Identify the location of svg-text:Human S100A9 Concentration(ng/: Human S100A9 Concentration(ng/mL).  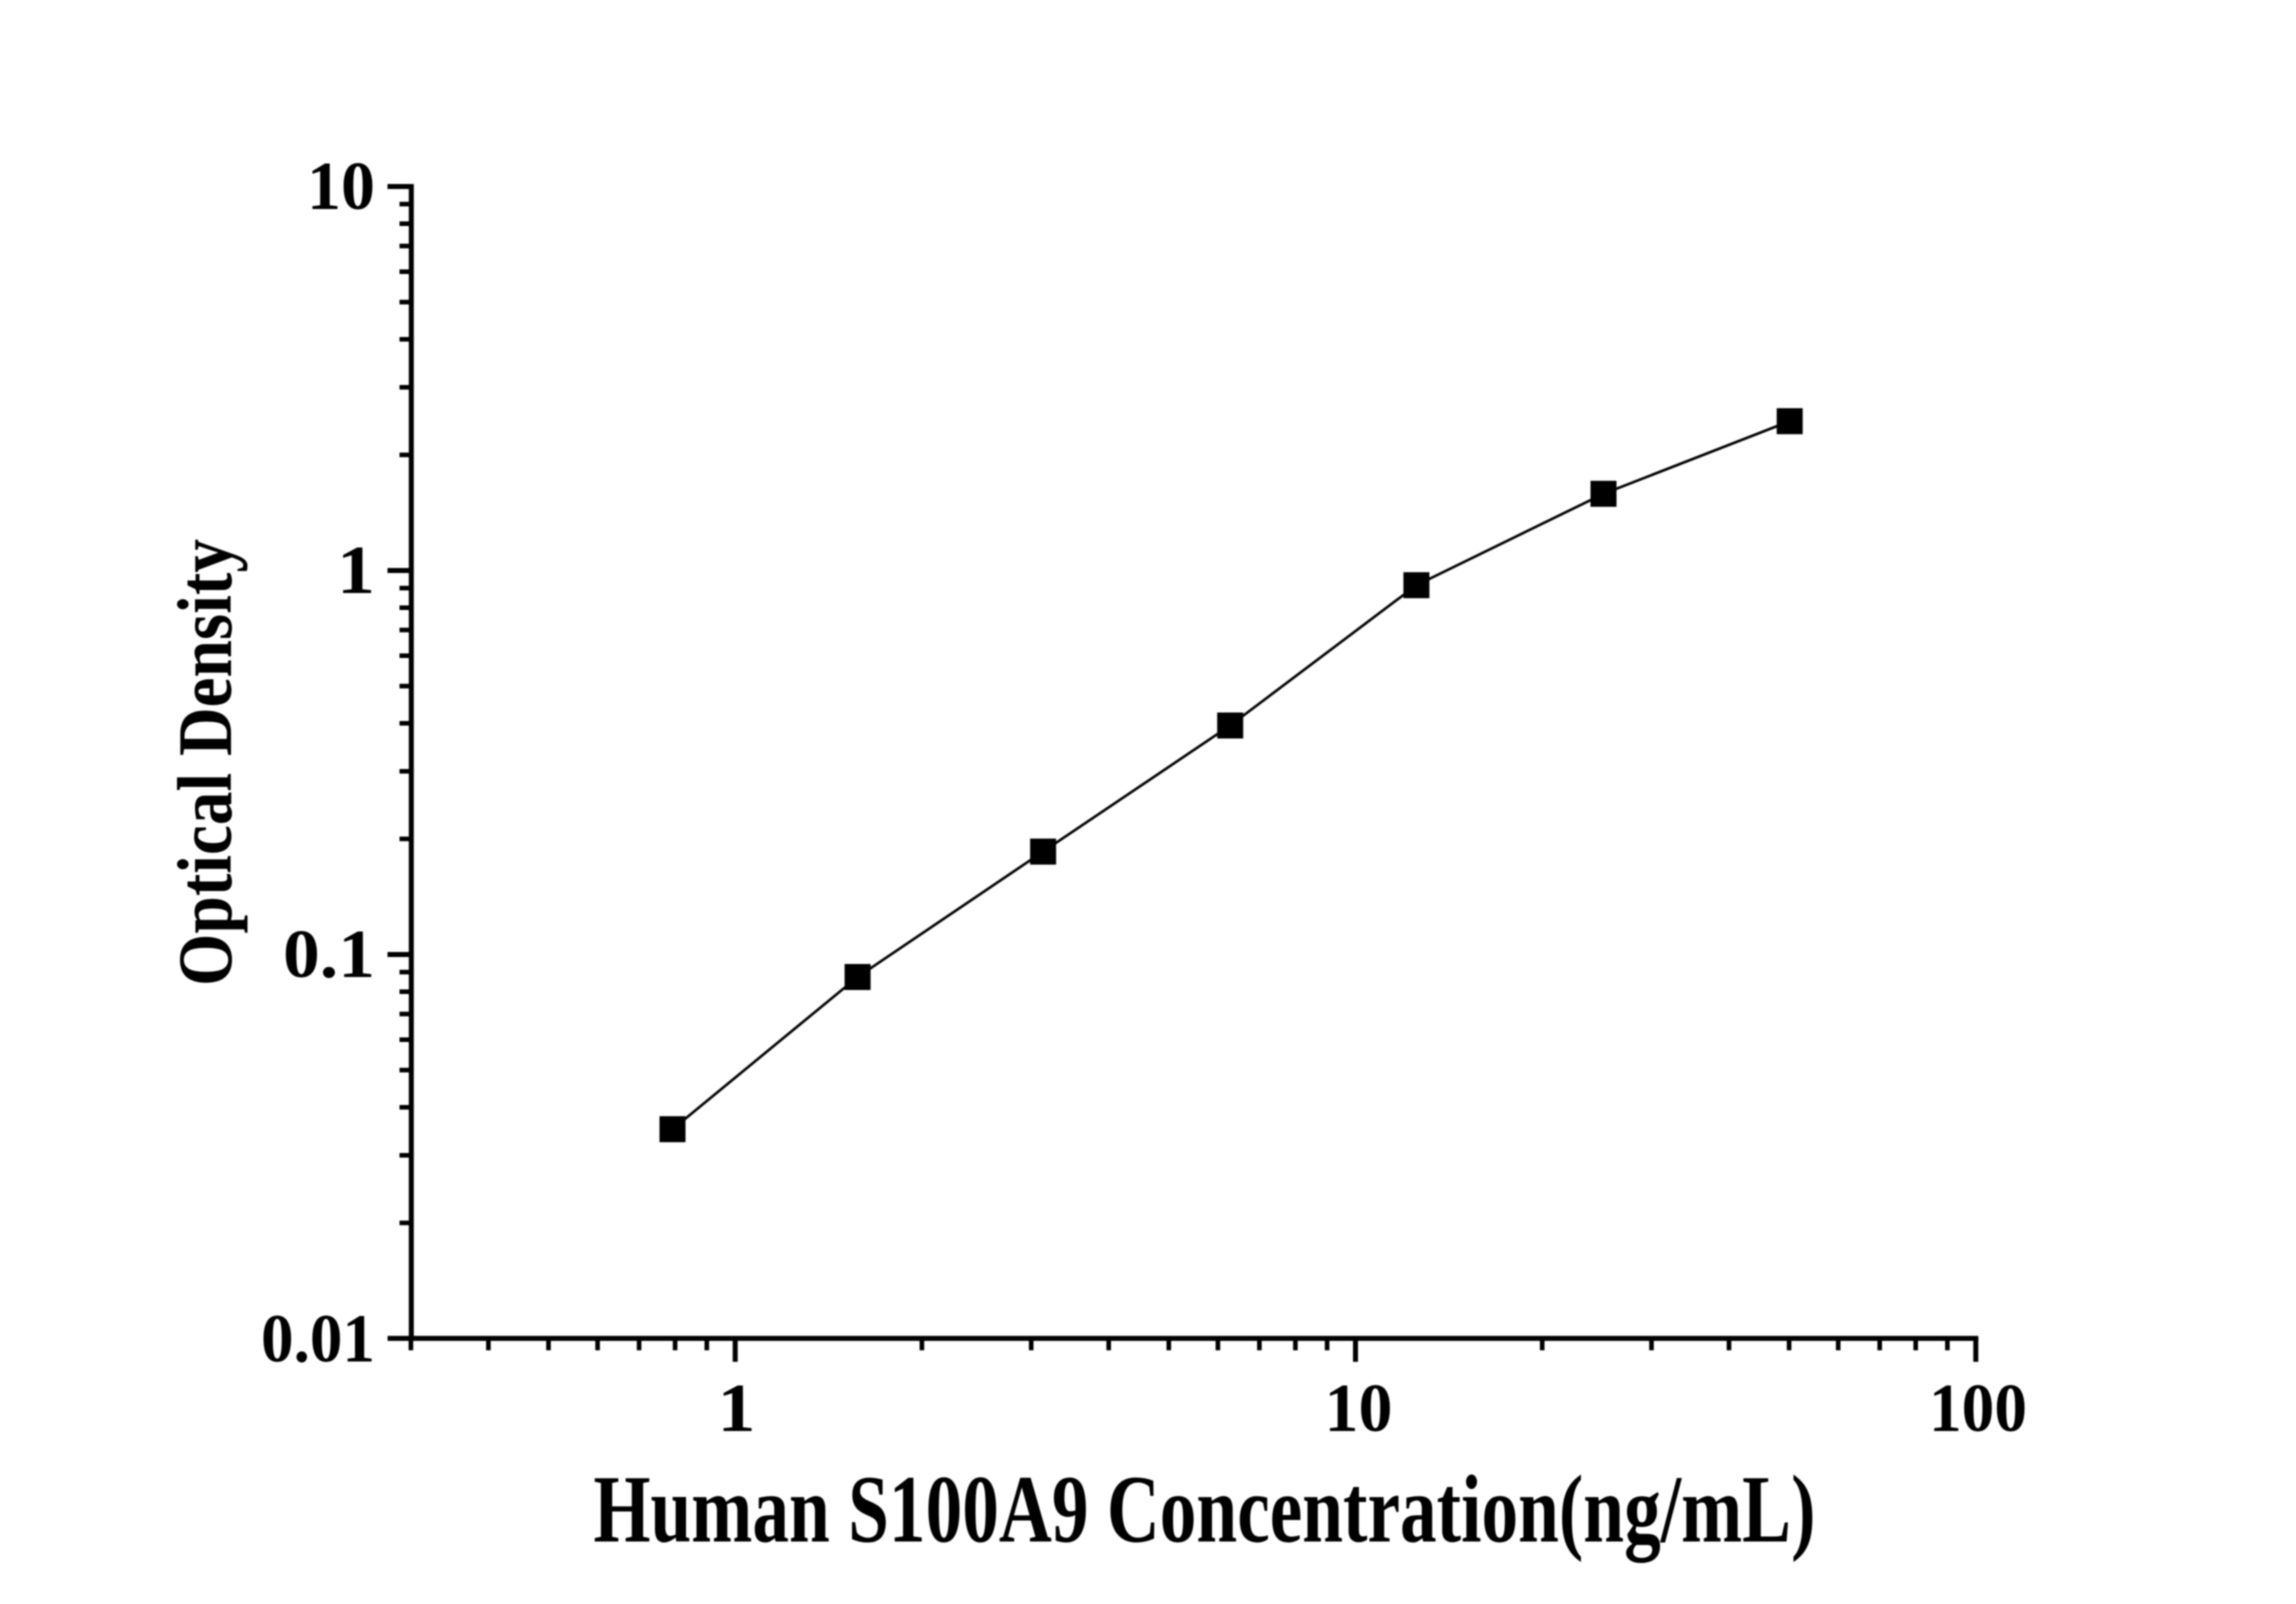
(1205, 1509).